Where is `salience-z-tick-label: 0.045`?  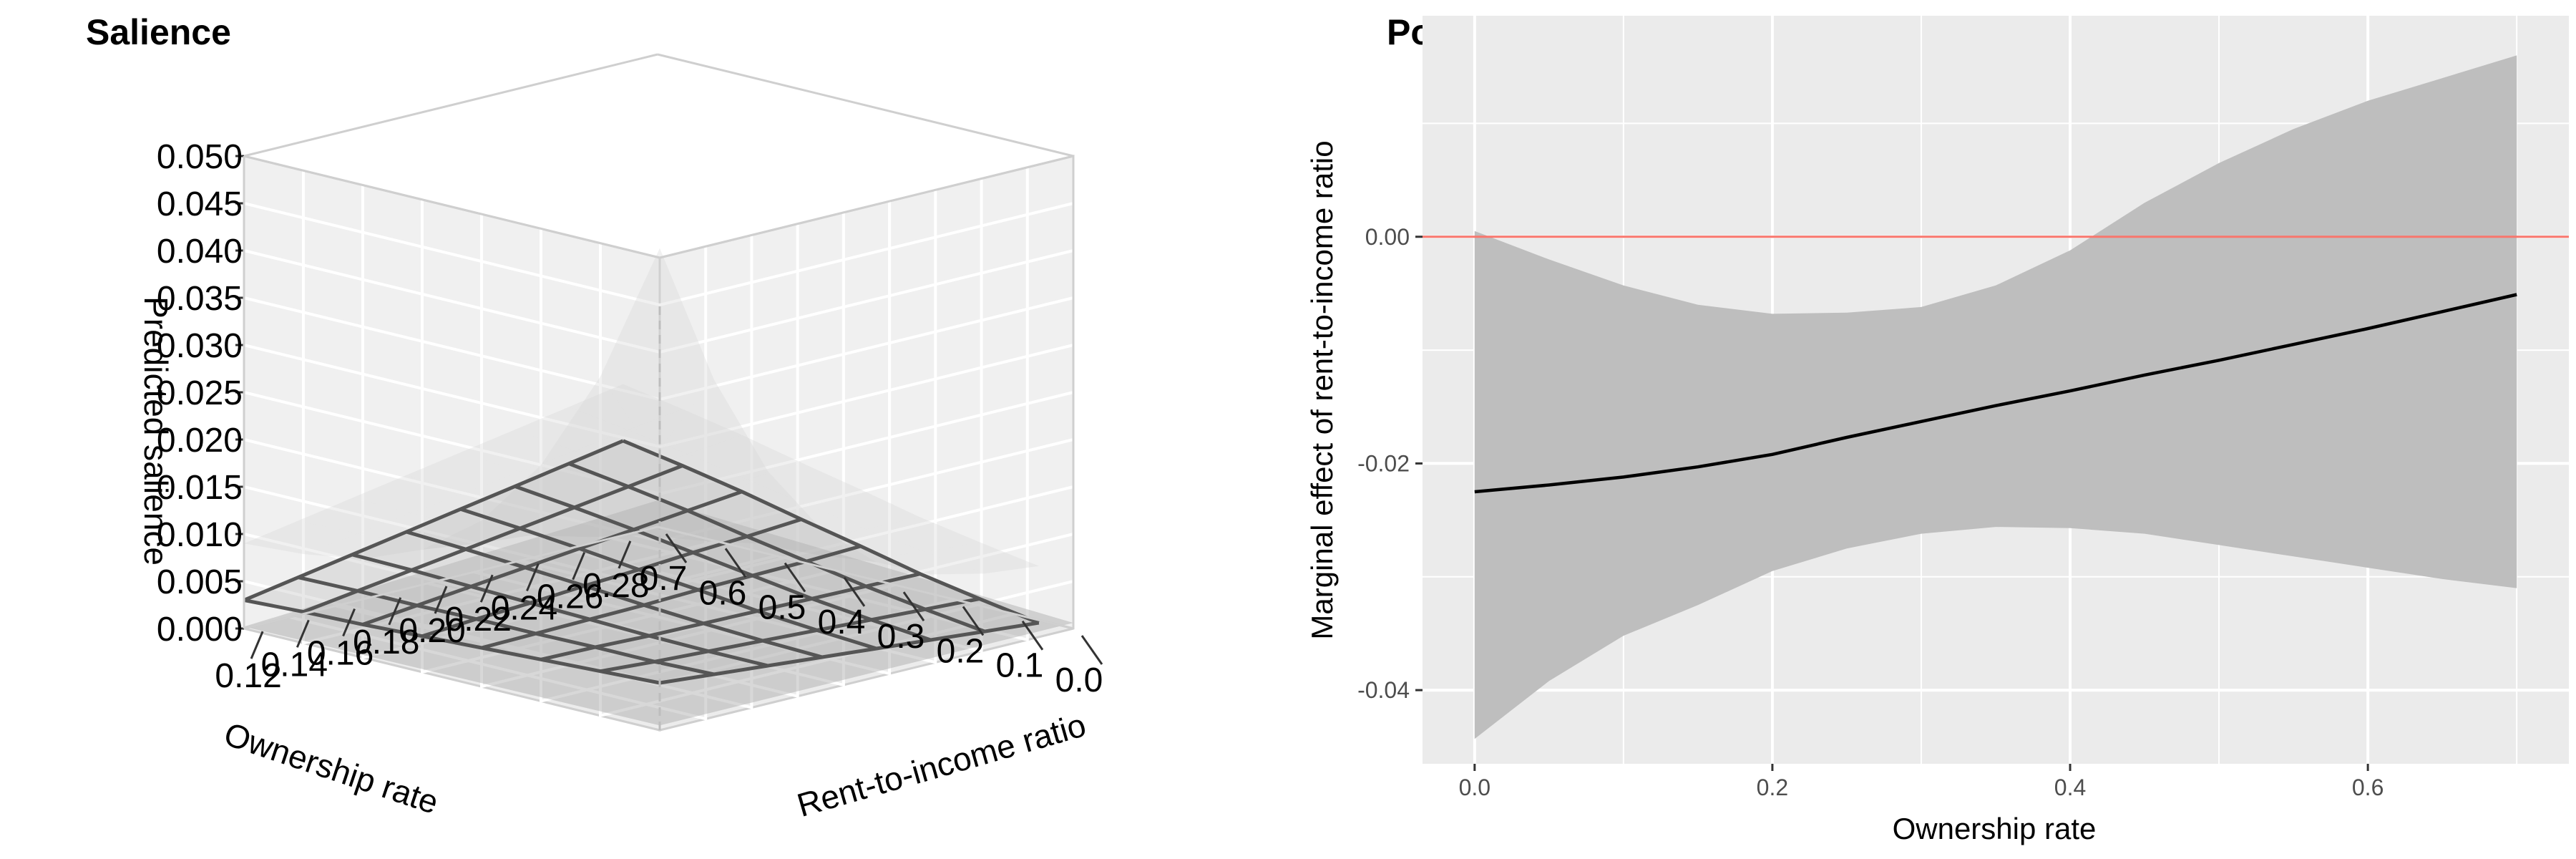
salience-z-tick-label: 0.045 is located at coordinates (200, 204).